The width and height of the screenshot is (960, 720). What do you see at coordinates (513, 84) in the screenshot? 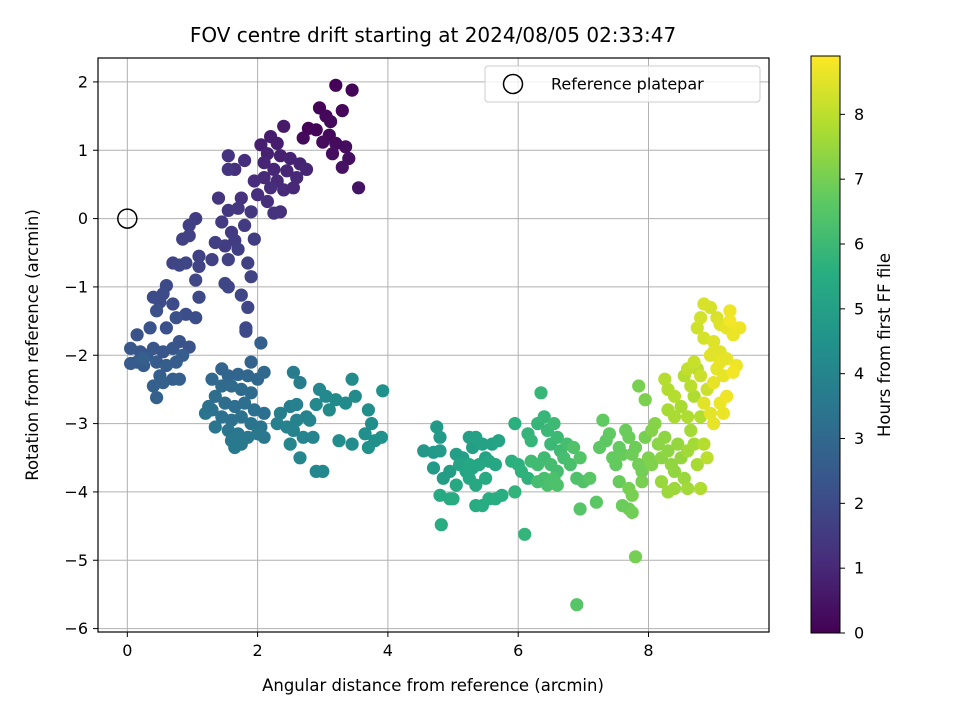
I see `legend-marker` at bounding box center [513, 84].